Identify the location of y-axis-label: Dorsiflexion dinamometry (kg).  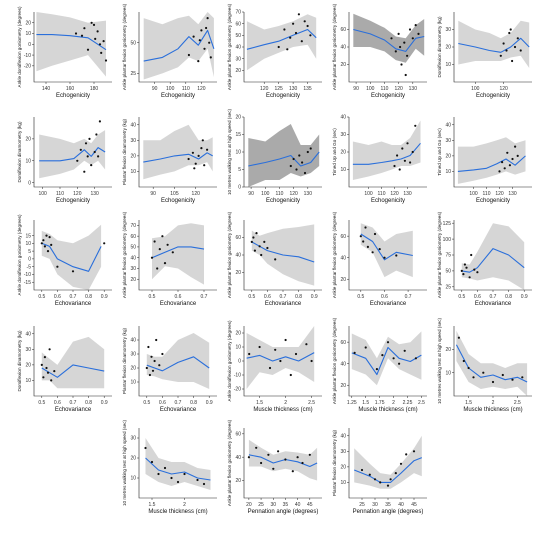
(19, 360).